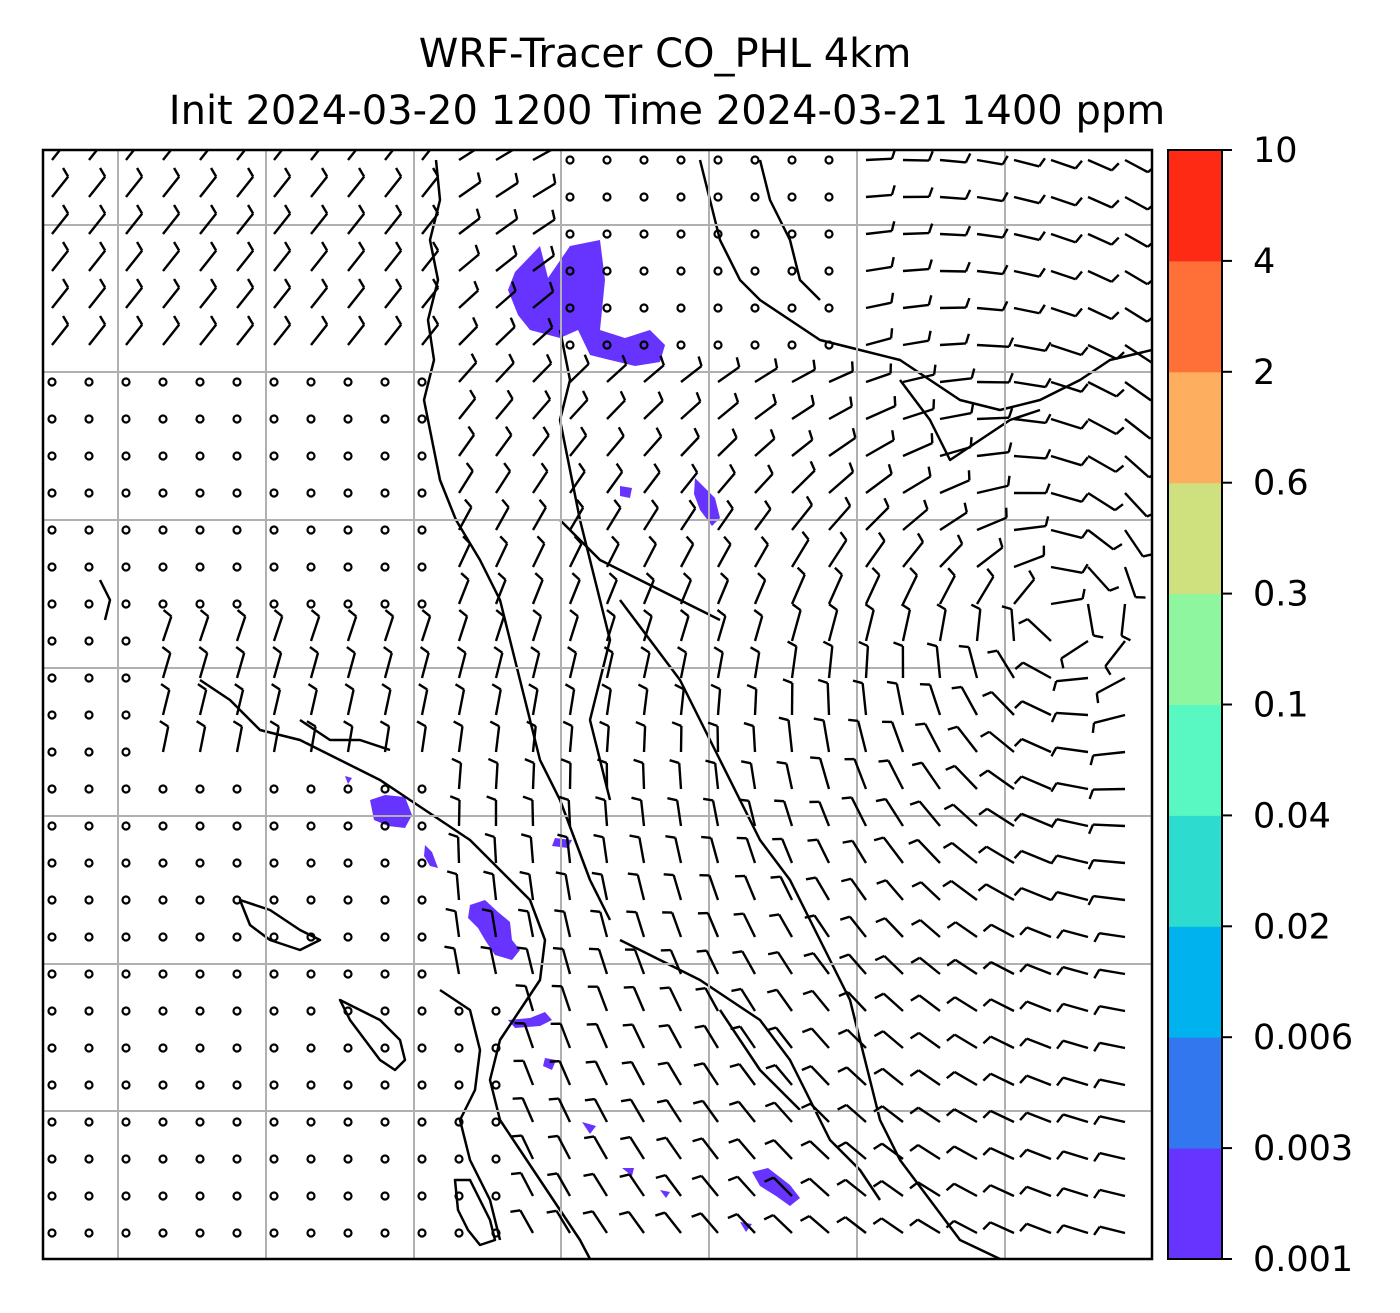 The width and height of the screenshot is (1400, 1313). What do you see at coordinates (586, 303) in the screenshot?
I see `plume-north` at bounding box center [586, 303].